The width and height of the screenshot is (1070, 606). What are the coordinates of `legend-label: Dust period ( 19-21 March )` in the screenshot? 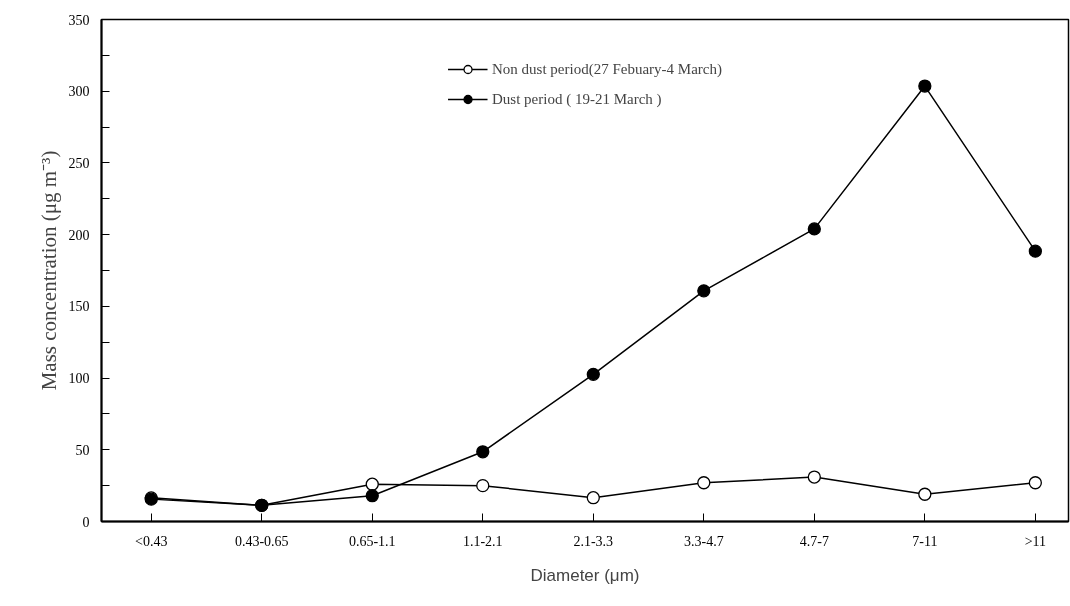 It's located at (577, 99).